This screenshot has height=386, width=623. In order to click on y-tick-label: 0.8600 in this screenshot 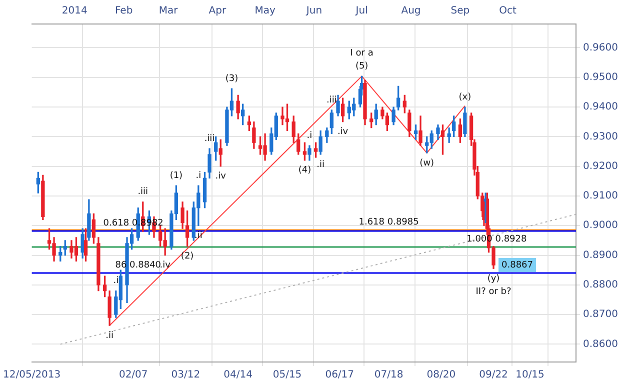, I will do `click(600, 344)`.